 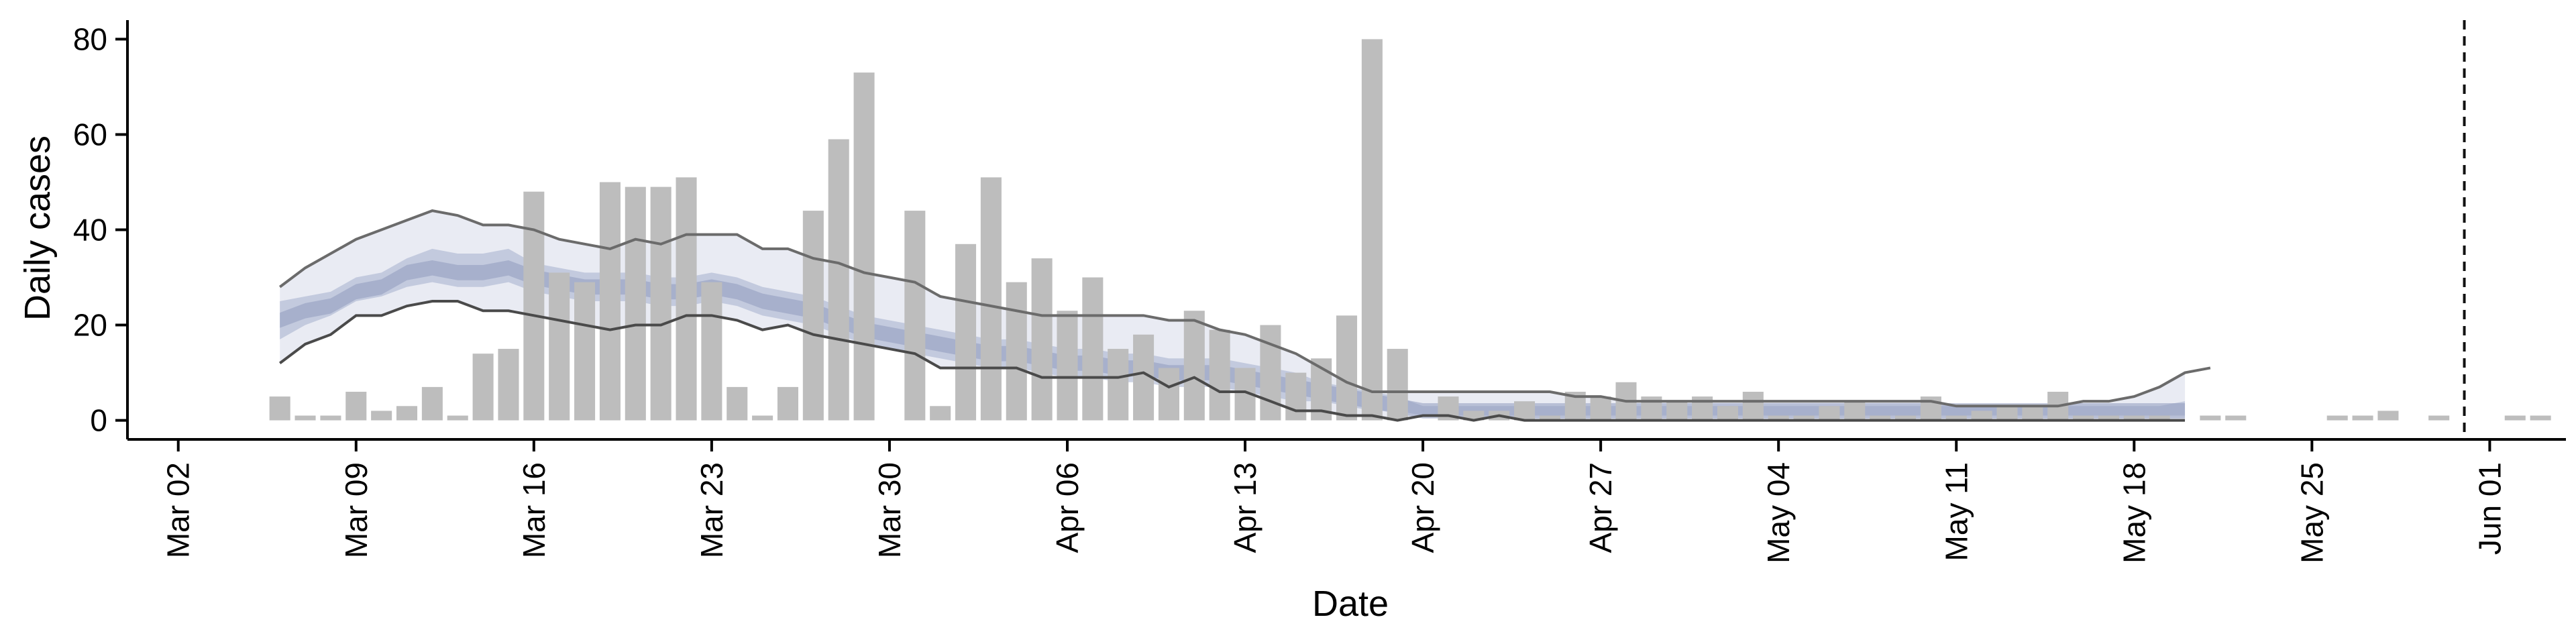 I want to click on x-tick-label: May 04, so click(x=1778, y=513).